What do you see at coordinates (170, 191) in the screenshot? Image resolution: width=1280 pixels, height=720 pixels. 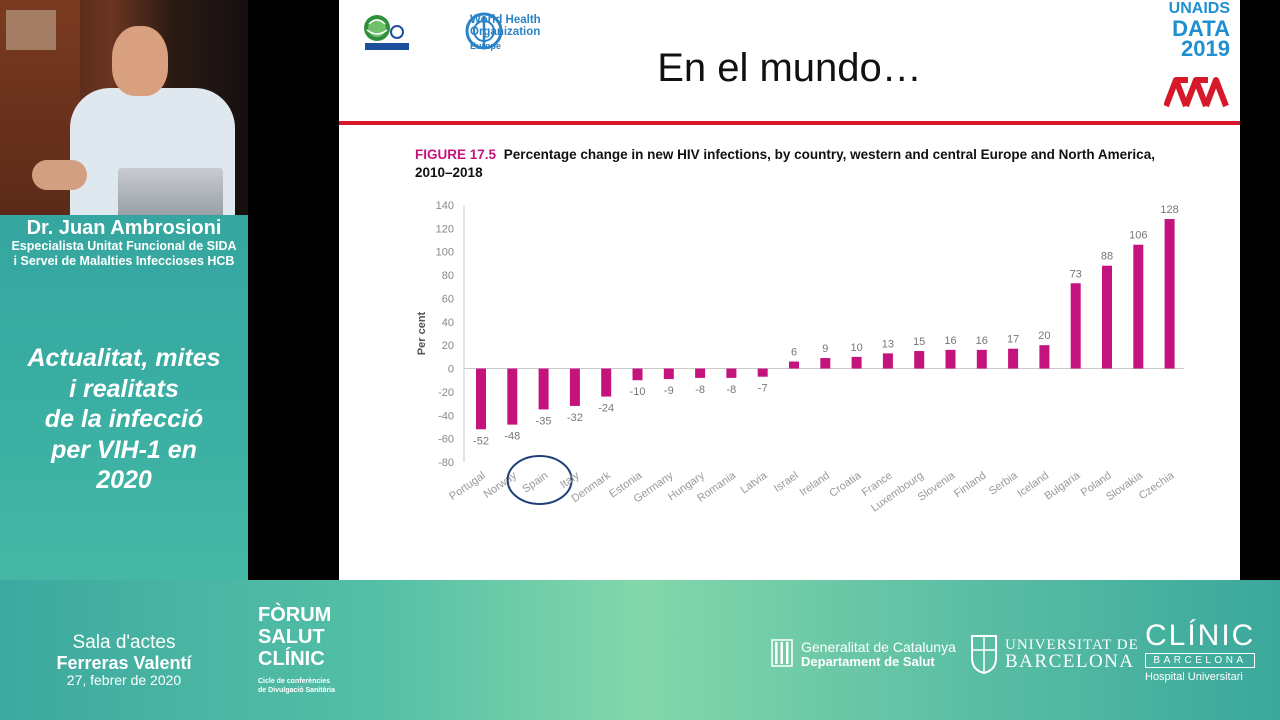 I see `laptop` at bounding box center [170, 191].